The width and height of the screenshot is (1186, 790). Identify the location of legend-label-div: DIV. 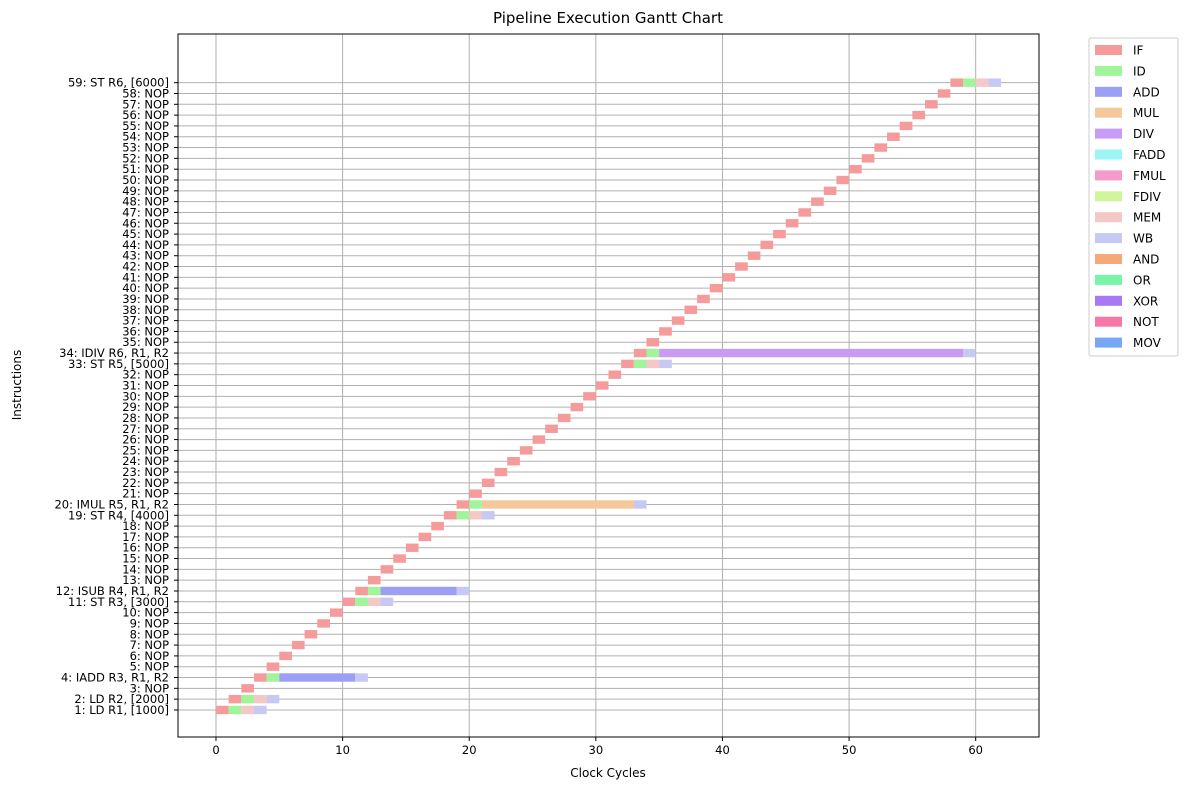
(1144, 134).